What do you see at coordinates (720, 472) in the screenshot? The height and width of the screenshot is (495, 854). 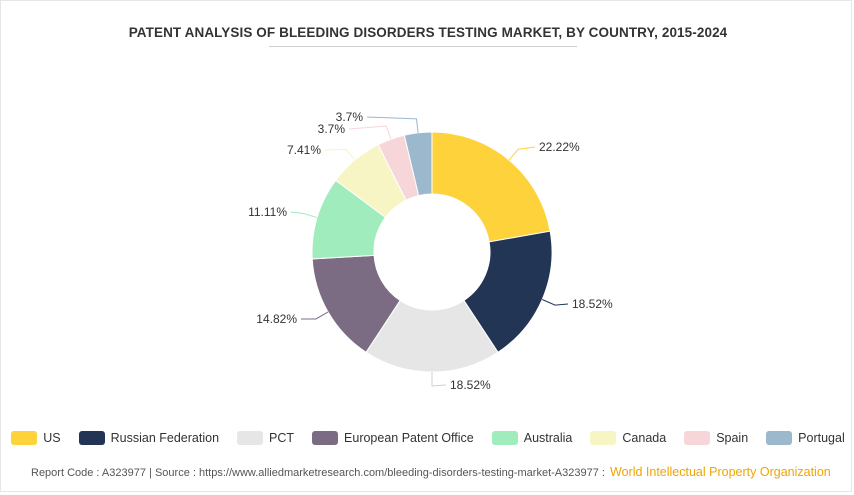 I see `brand-name: World Intellectual Property Organization` at bounding box center [720, 472].